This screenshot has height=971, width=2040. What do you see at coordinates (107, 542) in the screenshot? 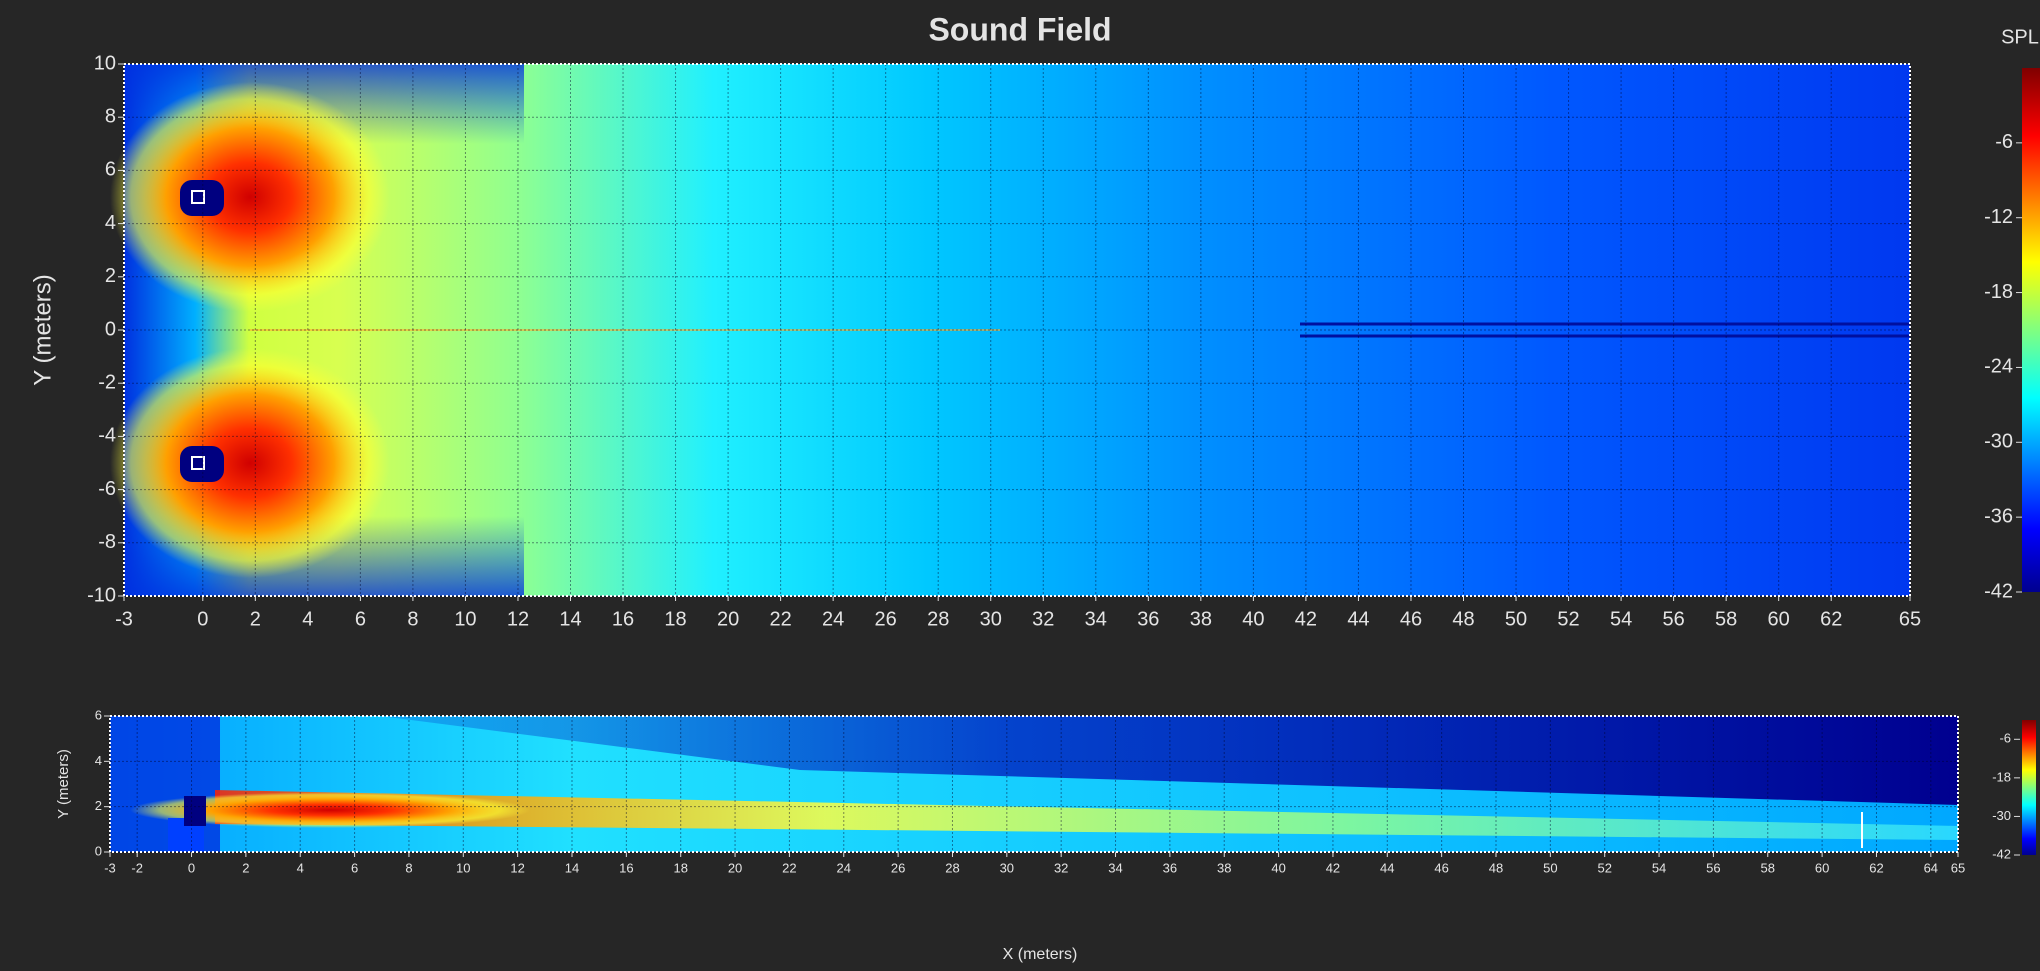
I see `y-tick-label: -8` at bounding box center [107, 542].